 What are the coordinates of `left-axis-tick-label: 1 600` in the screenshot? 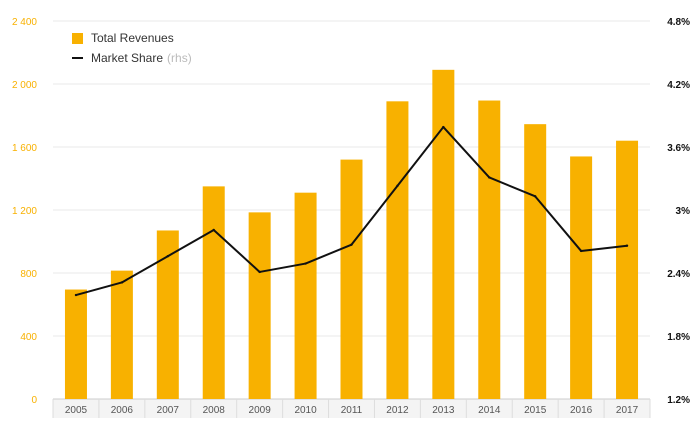 It's located at (24, 148).